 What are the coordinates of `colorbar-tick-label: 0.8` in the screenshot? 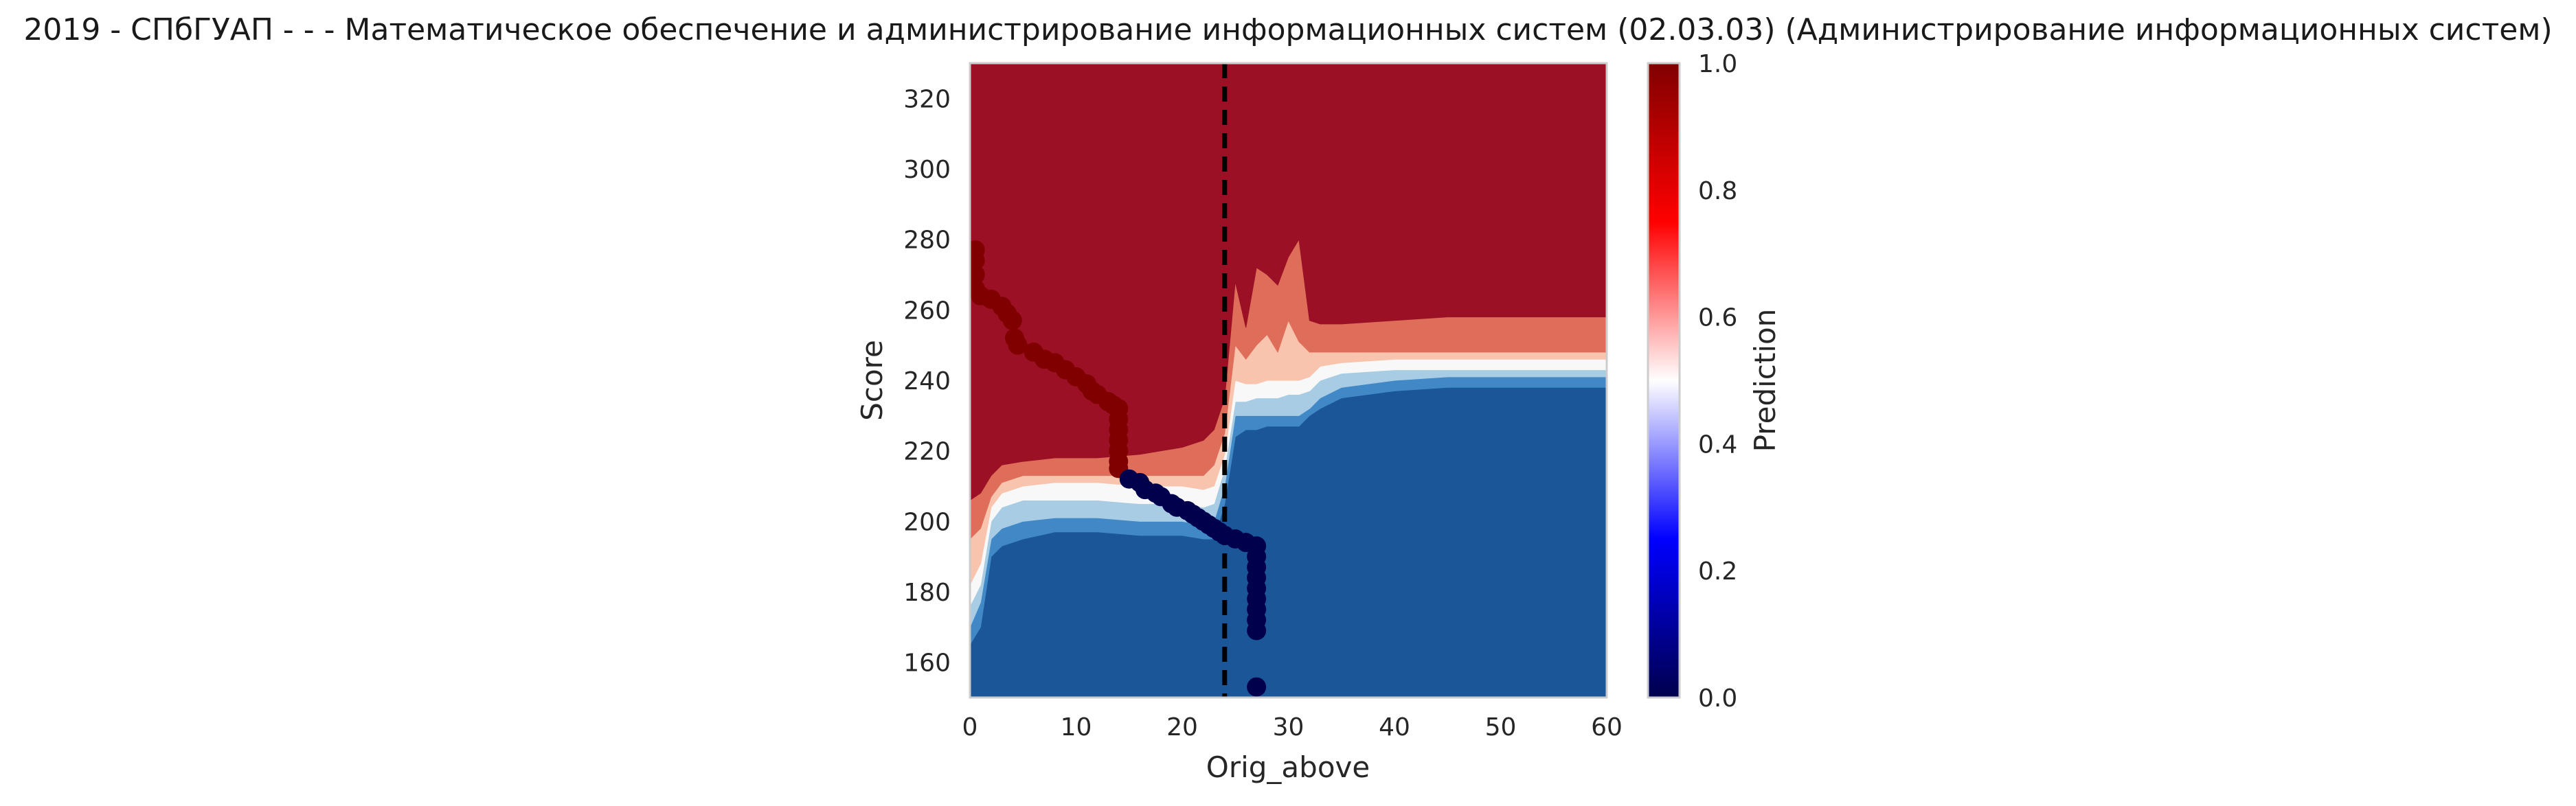 It's located at (1717, 191).